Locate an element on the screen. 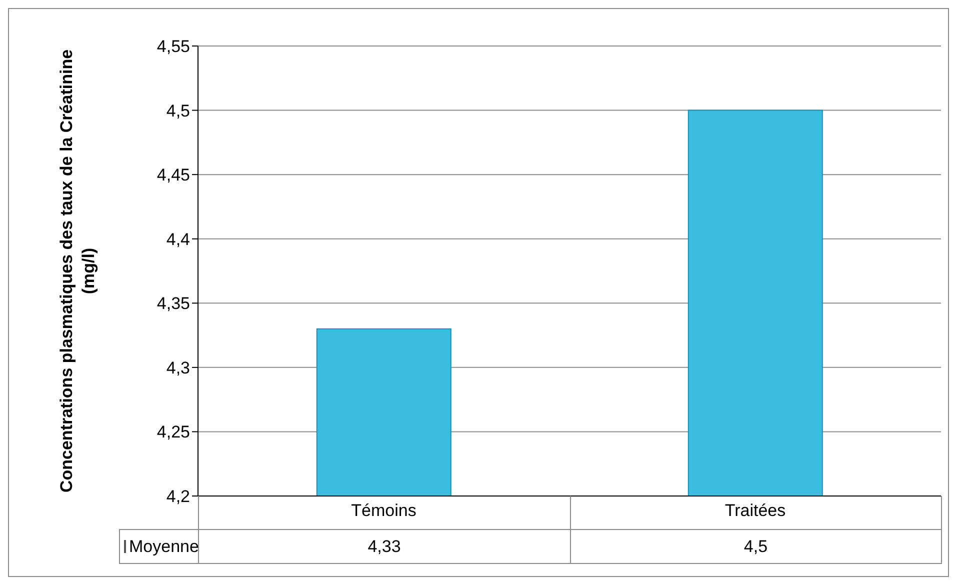 The width and height of the screenshot is (957, 585). data-label: 4,33 is located at coordinates (384, 546).